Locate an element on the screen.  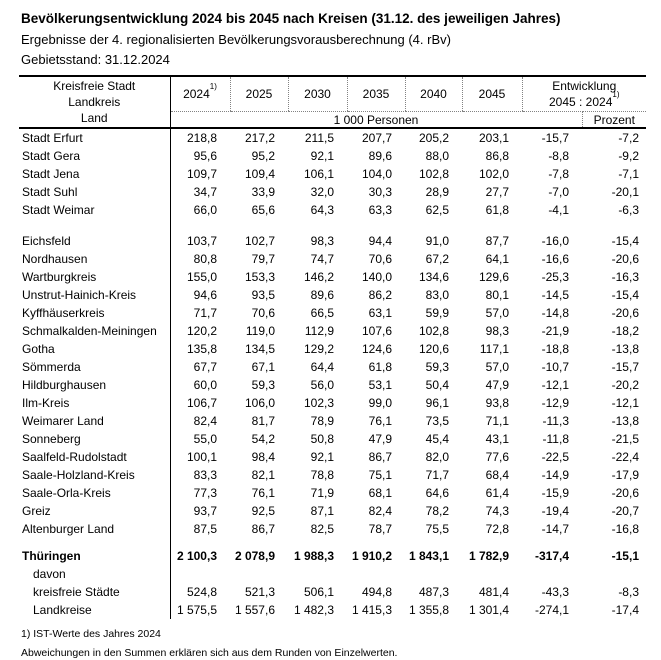
value-cell: 92,1 is located at coordinates (322, 457).